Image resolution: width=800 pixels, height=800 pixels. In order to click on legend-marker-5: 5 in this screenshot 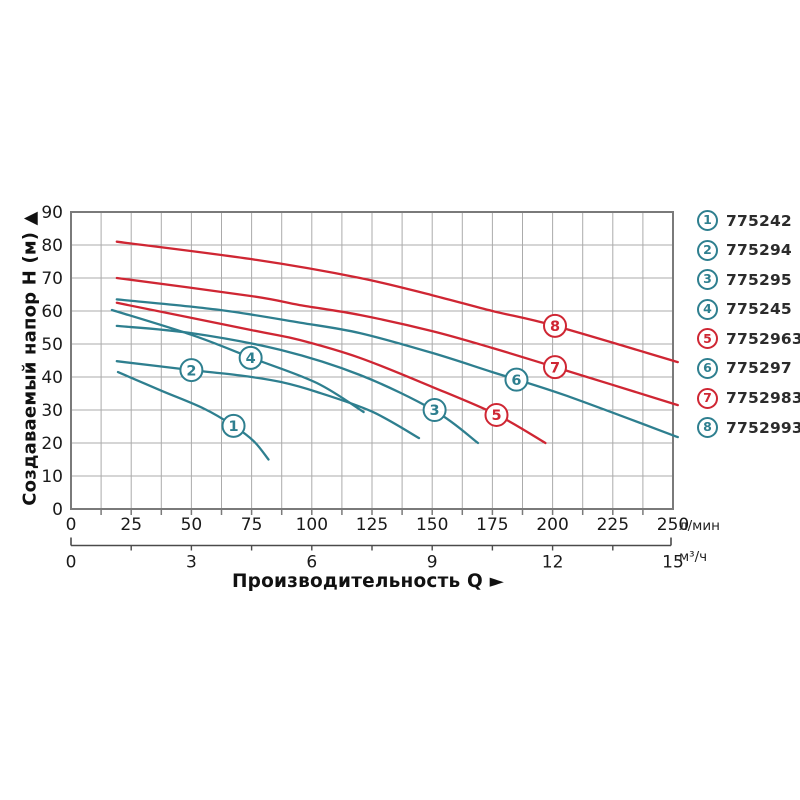, I will do `click(707, 339)`.